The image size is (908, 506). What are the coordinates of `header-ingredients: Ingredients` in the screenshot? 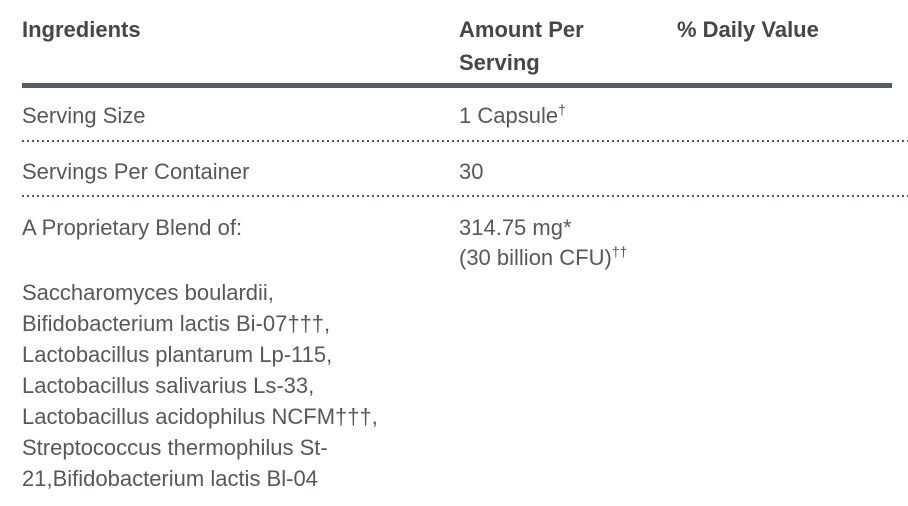 It's located at (81, 29).